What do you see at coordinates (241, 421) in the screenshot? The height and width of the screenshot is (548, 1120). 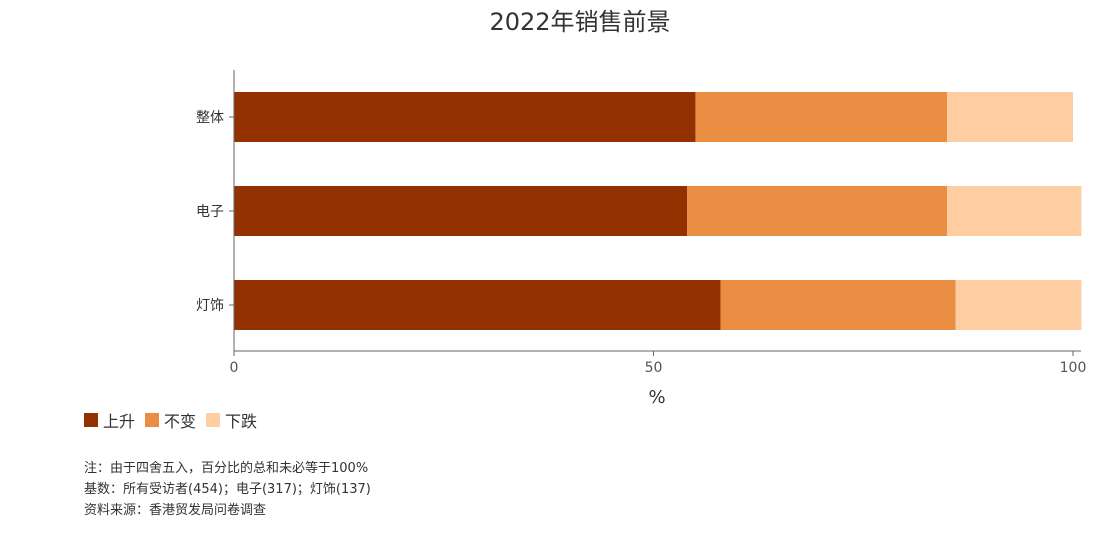 I see `legend-label: 下跌` at bounding box center [241, 421].